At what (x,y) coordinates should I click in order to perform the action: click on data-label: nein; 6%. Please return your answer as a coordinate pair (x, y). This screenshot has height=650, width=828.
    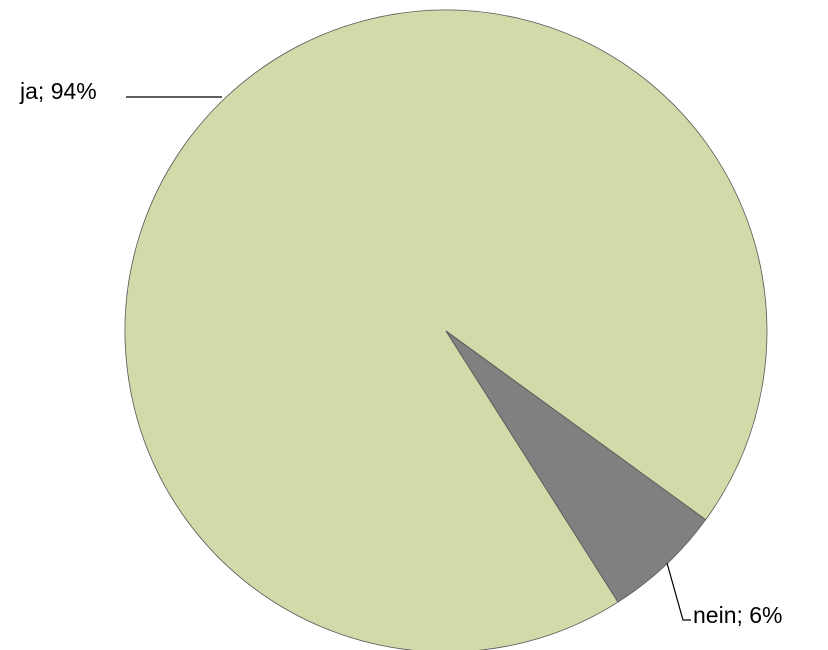
    Looking at the image, I should click on (738, 615).